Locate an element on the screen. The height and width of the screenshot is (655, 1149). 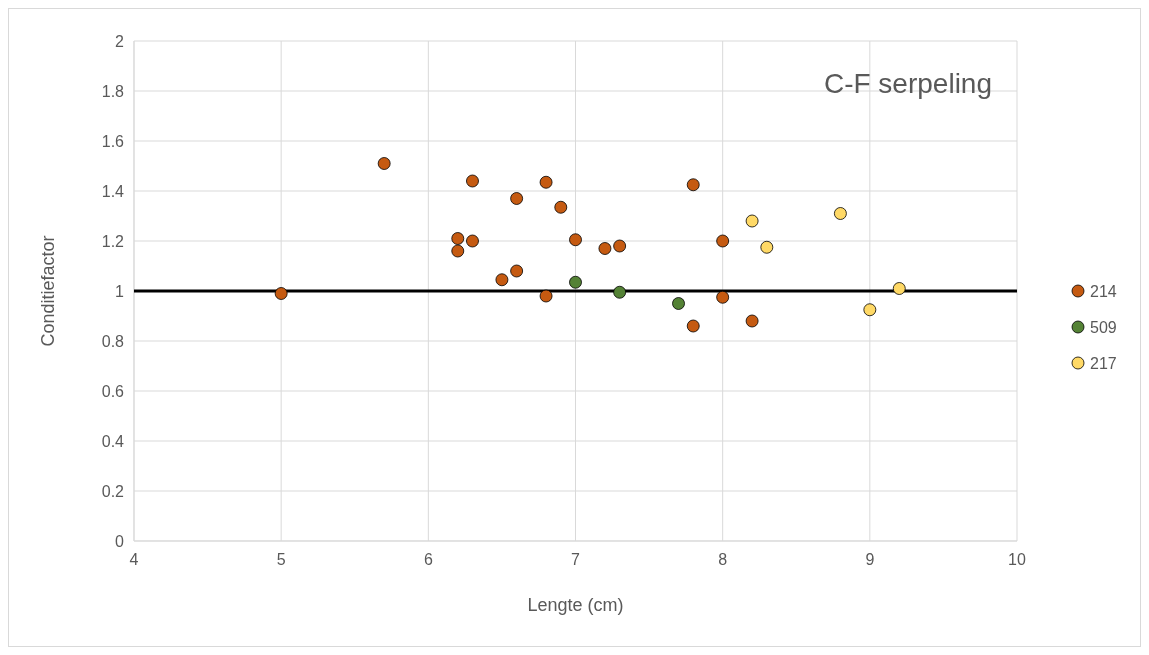
text: C-F serpeling is located at coordinates (907, 83).